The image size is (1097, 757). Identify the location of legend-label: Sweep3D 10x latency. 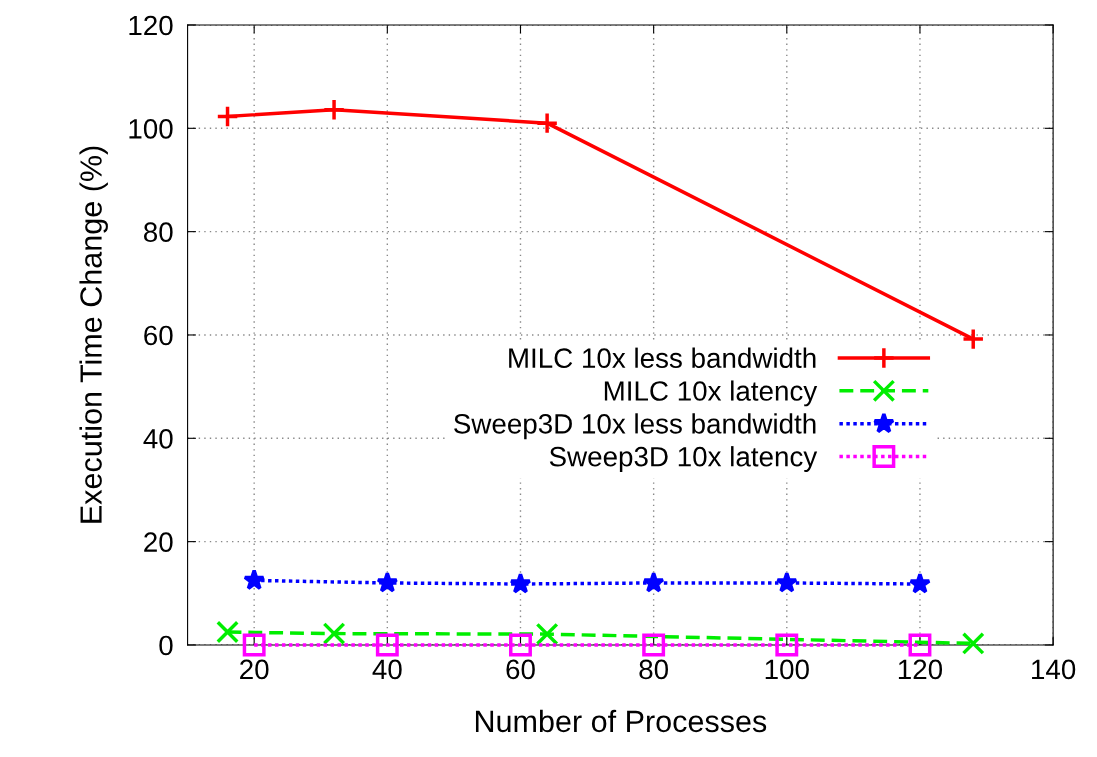
(683, 459).